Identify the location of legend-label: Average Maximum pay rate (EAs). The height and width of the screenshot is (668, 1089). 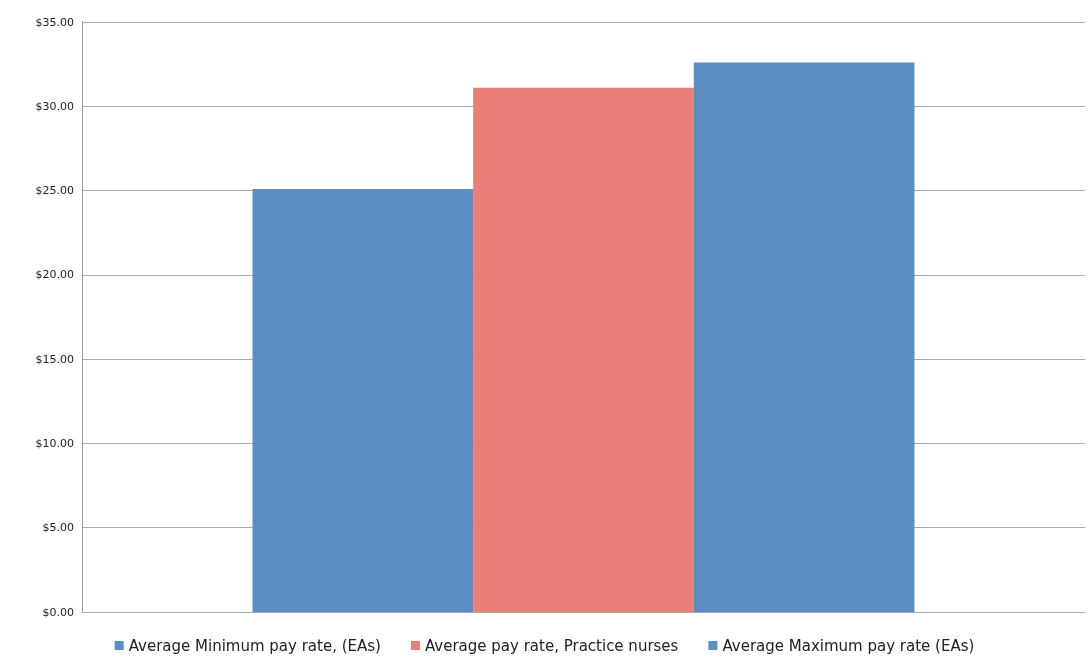
(848, 645).